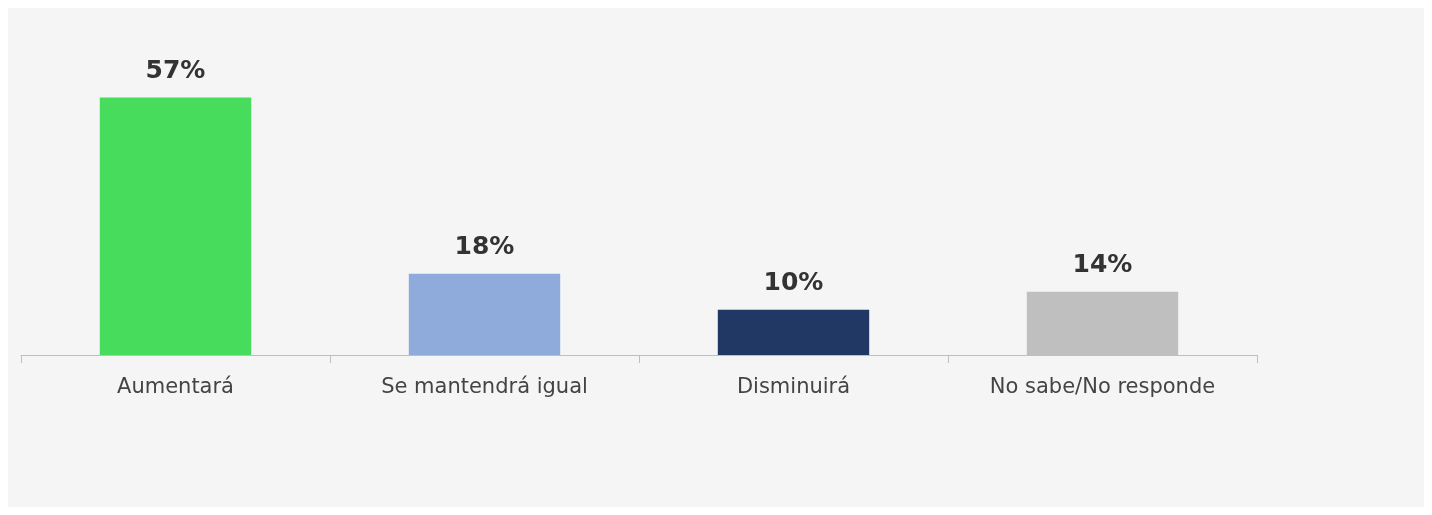 The width and height of the screenshot is (1432, 515). What do you see at coordinates (1102, 385) in the screenshot?
I see `x-tick-label: No sabe/No responde` at bounding box center [1102, 385].